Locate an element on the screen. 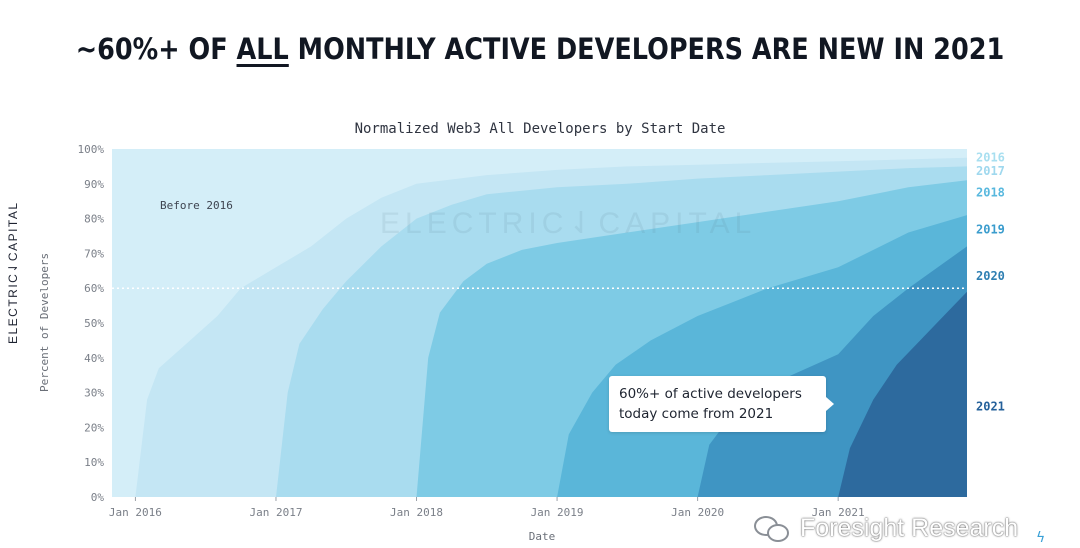 This screenshot has width=1080, height=548. headline-underlined: ALL is located at coordinates (262, 49).